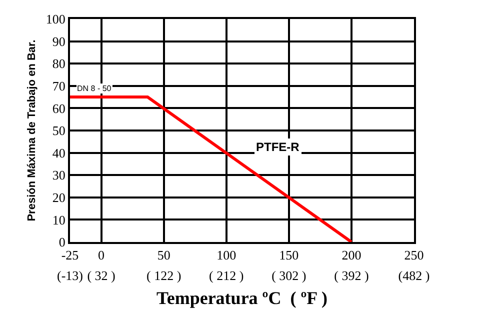  I want to click on x2-tick-label: ( 122 ), so click(164, 275).